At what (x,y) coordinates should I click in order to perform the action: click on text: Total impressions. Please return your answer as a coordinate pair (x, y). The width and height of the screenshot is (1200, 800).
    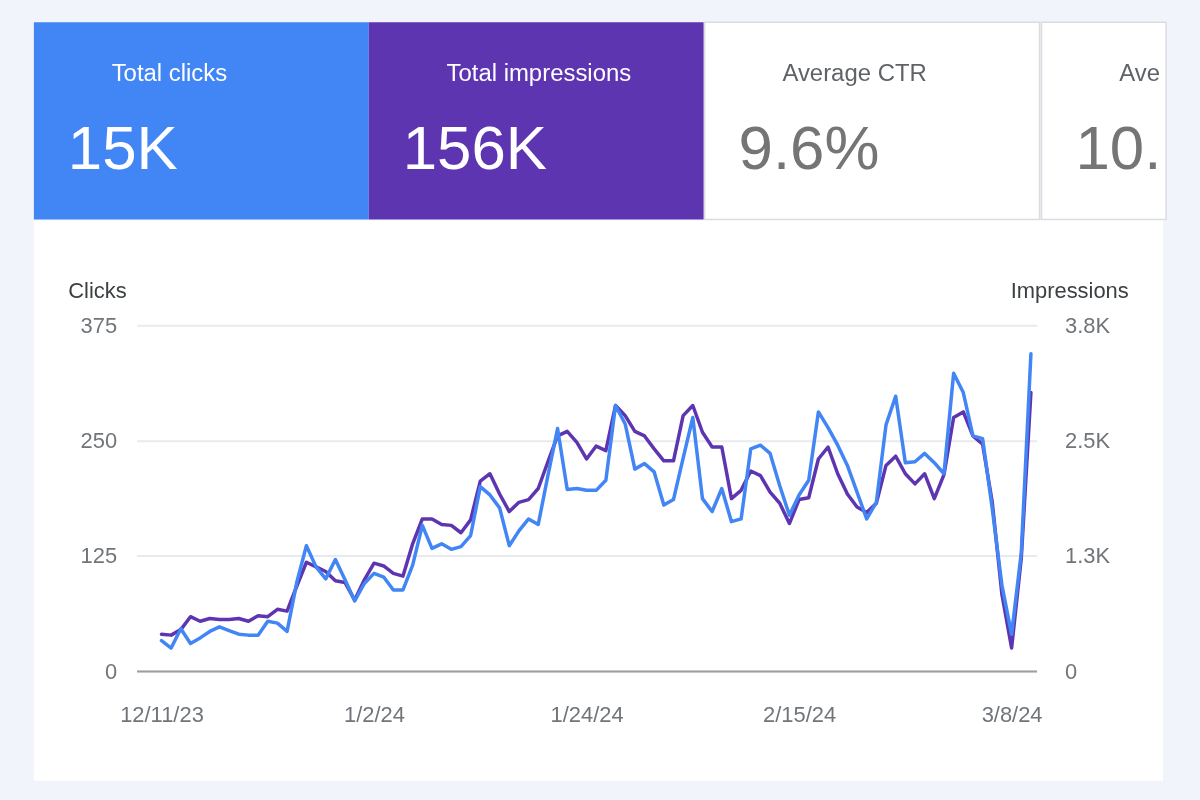
    Looking at the image, I should click on (539, 73).